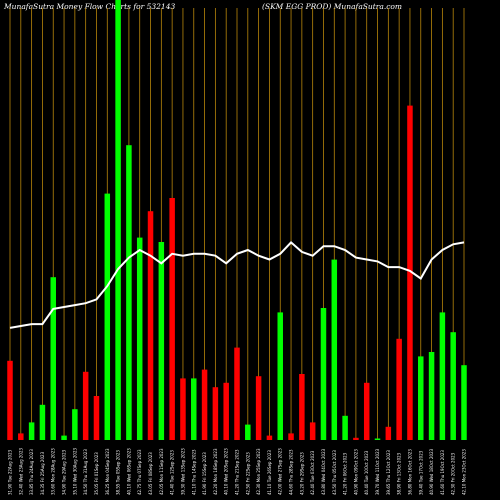 This screenshot has height=500, width=500. I want to click on x-tick-label: 40.90 Mon 09Oct 2023, so click(355, 472).